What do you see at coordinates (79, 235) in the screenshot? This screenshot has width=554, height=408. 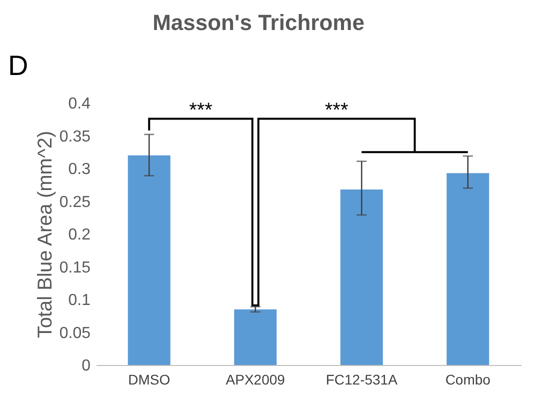 I see `y-tick-label: 0.2` at bounding box center [79, 235].